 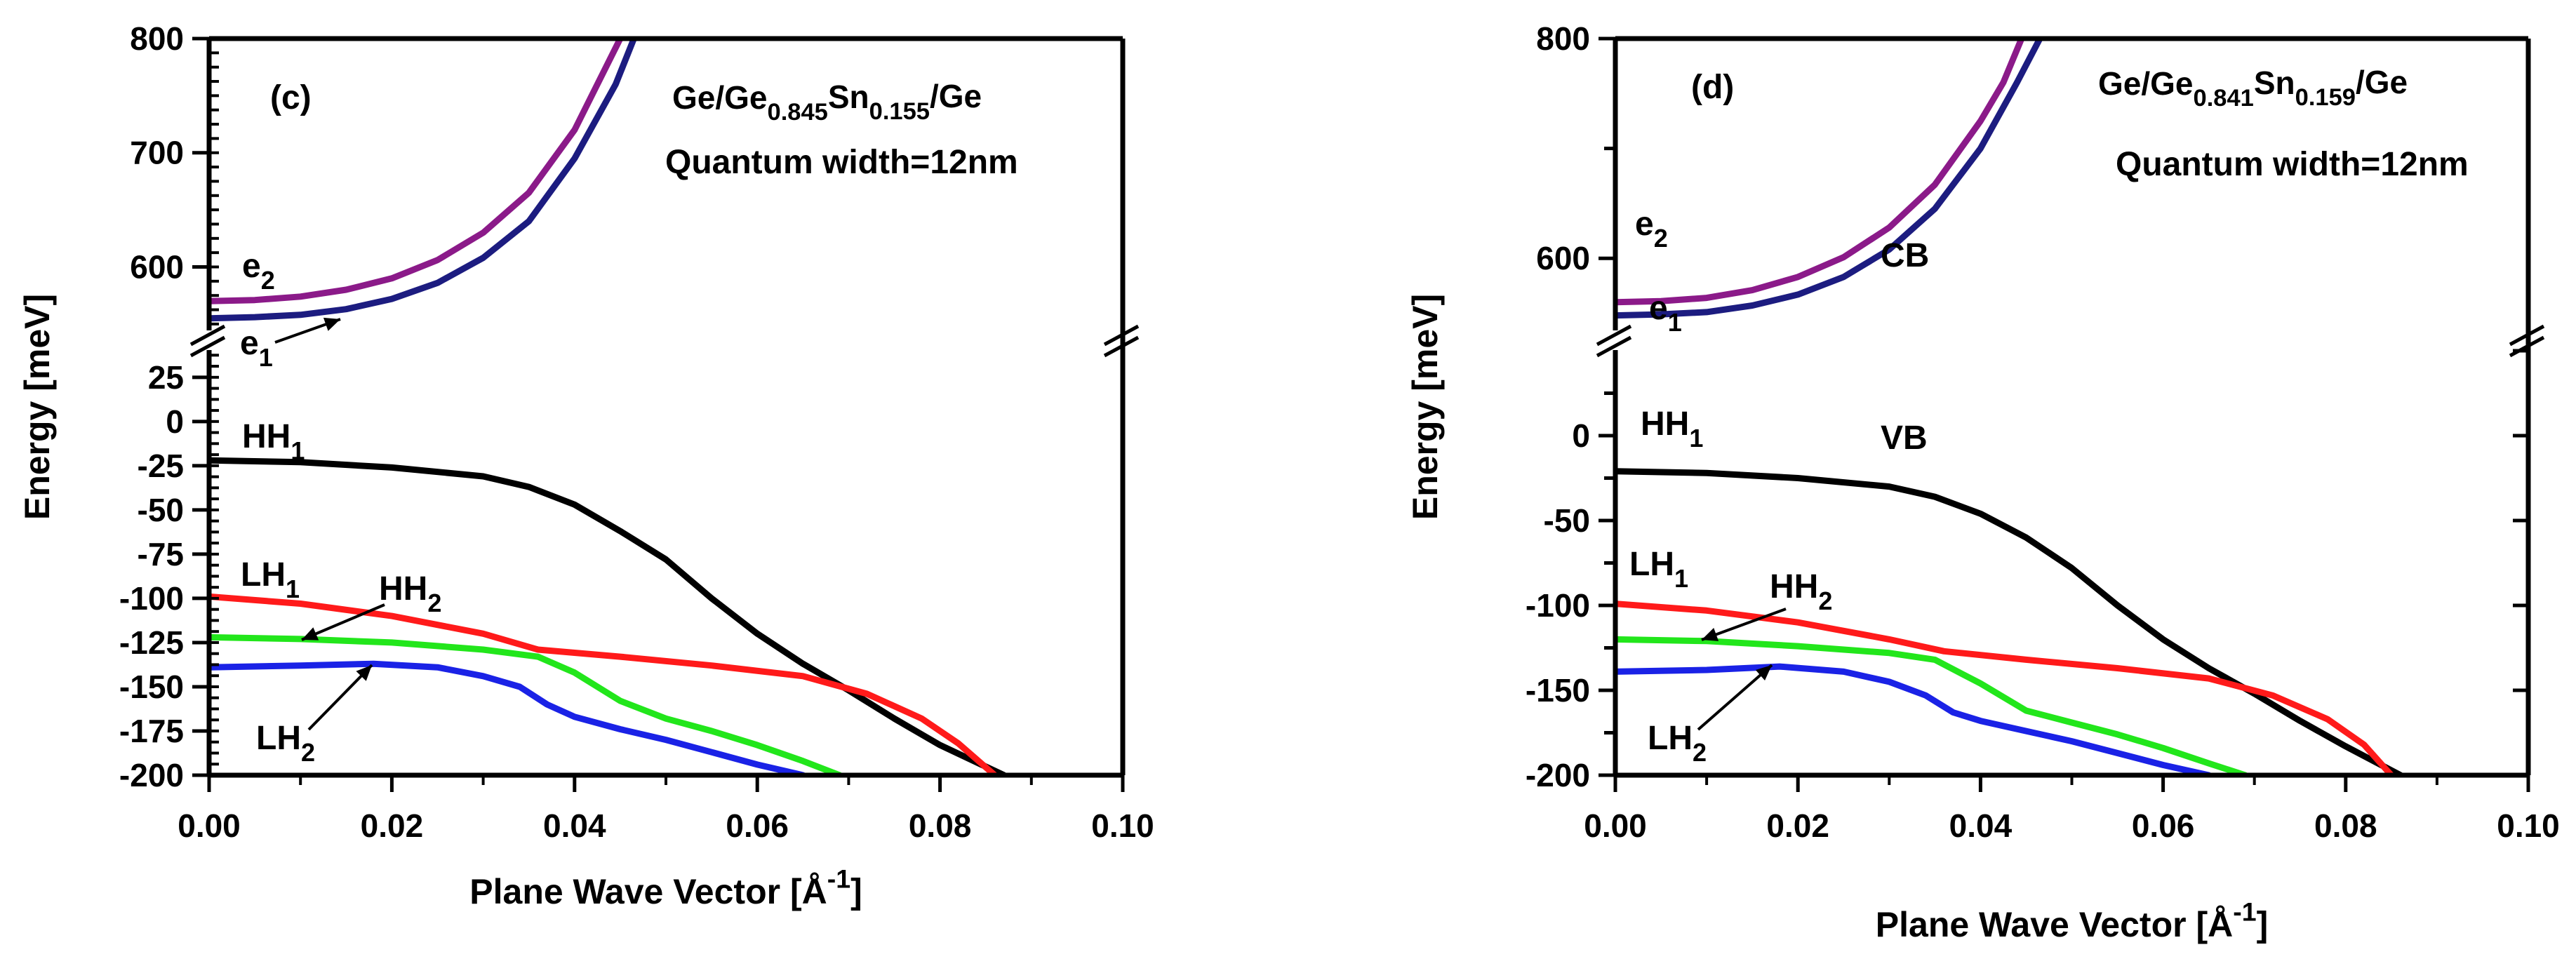 I want to click on annotation-VB: VB, so click(x=1904, y=439).